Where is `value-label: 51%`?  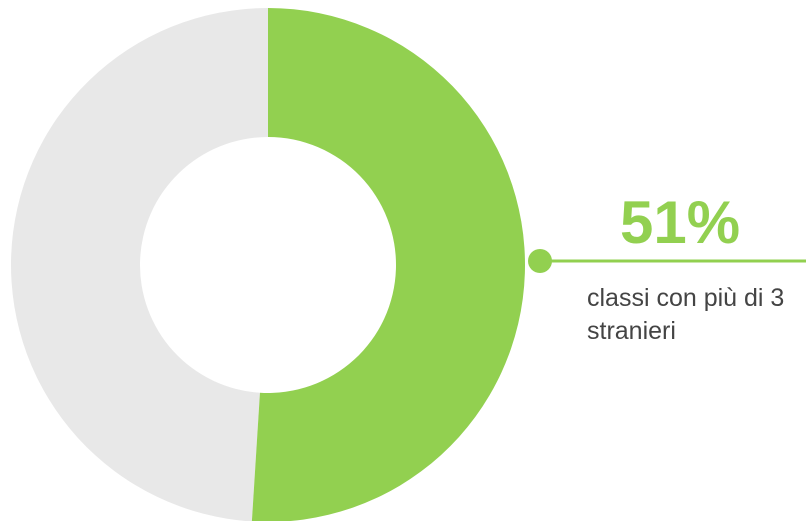
value-label: 51% is located at coordinates (680, 222).